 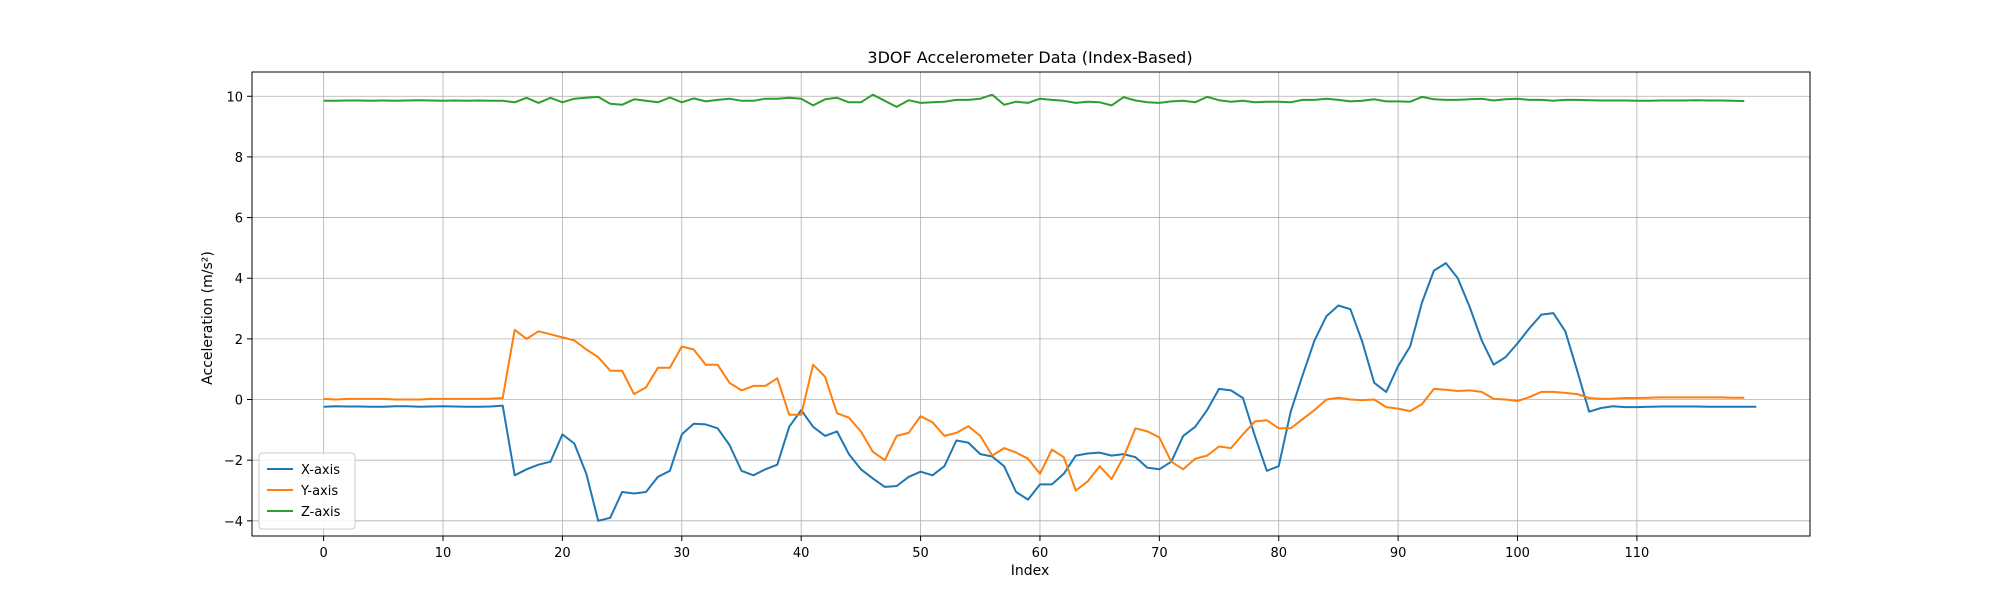 I want to click on legend: X-axis Y-axis Z-axis, so click(x=307, y=491).